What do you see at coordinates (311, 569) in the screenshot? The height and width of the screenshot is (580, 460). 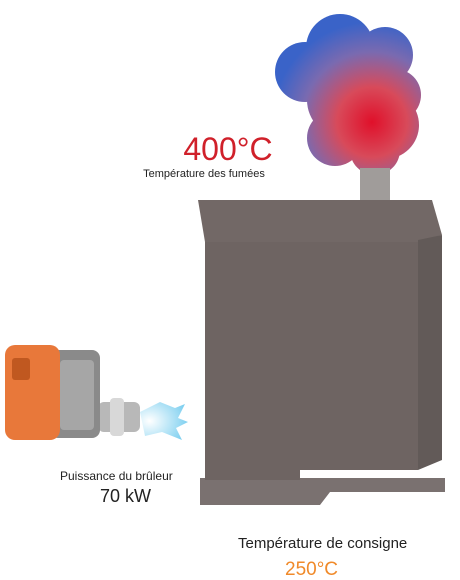 I see `setpoint-temperature: 250°C` at bounding box center [311, 569].